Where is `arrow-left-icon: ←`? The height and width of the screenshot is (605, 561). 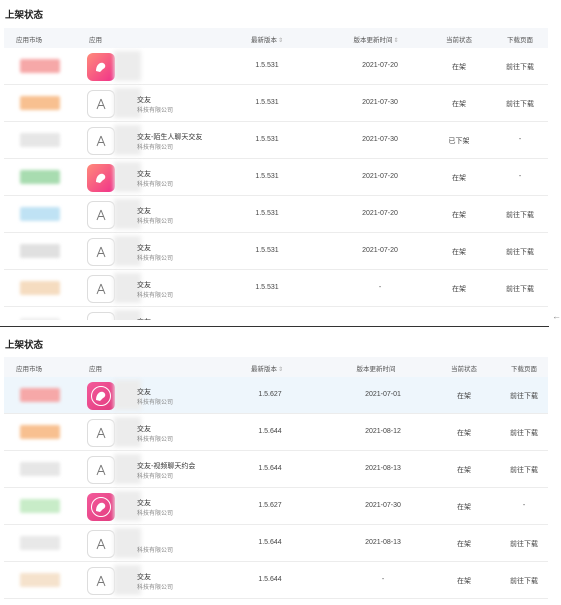
arrow-left-icon: ← is located at coordinates (556, 316).